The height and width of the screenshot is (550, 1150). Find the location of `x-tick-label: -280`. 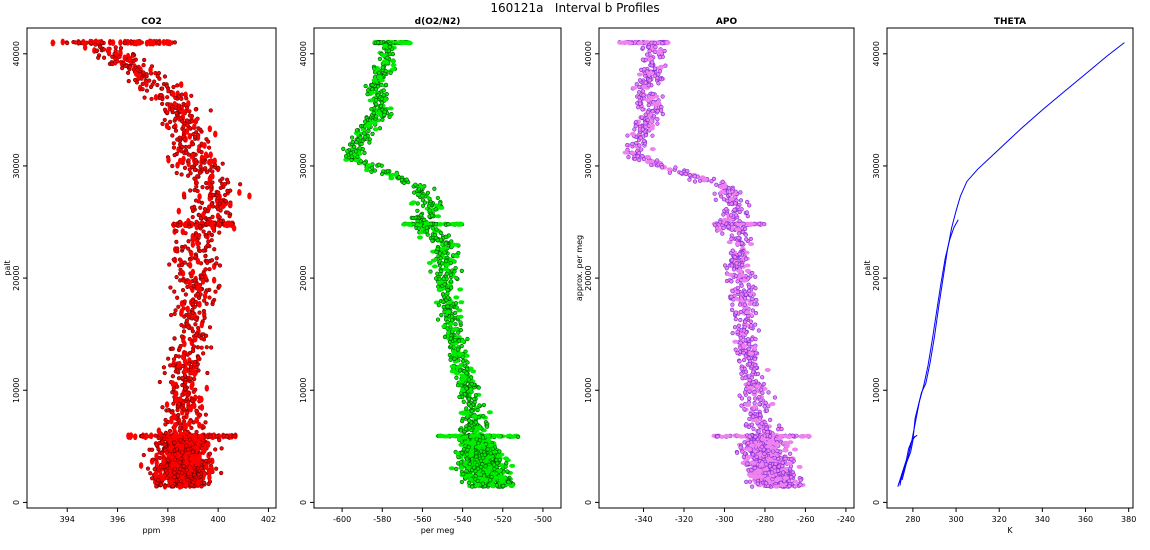

x-tick-label: -280 is located at coordinates (765, 519).